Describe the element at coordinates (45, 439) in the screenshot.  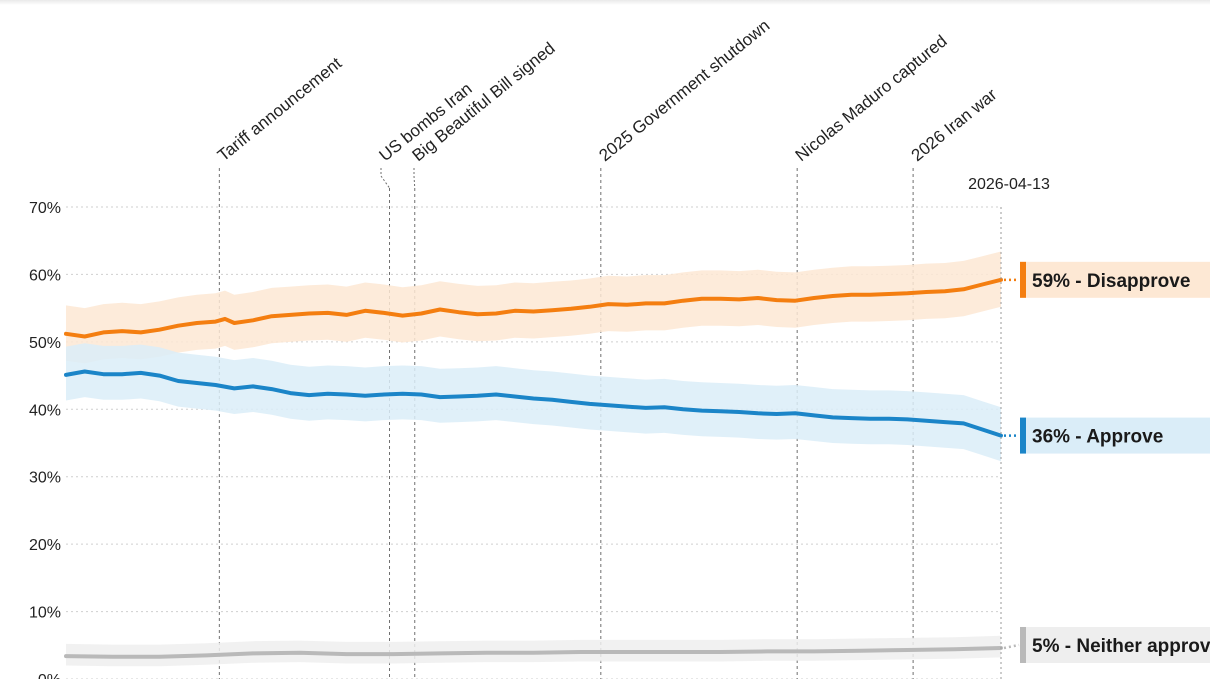
I see `y-axis: 0% 10% 20% 30% 40% 50% 60% 70%` at that location.